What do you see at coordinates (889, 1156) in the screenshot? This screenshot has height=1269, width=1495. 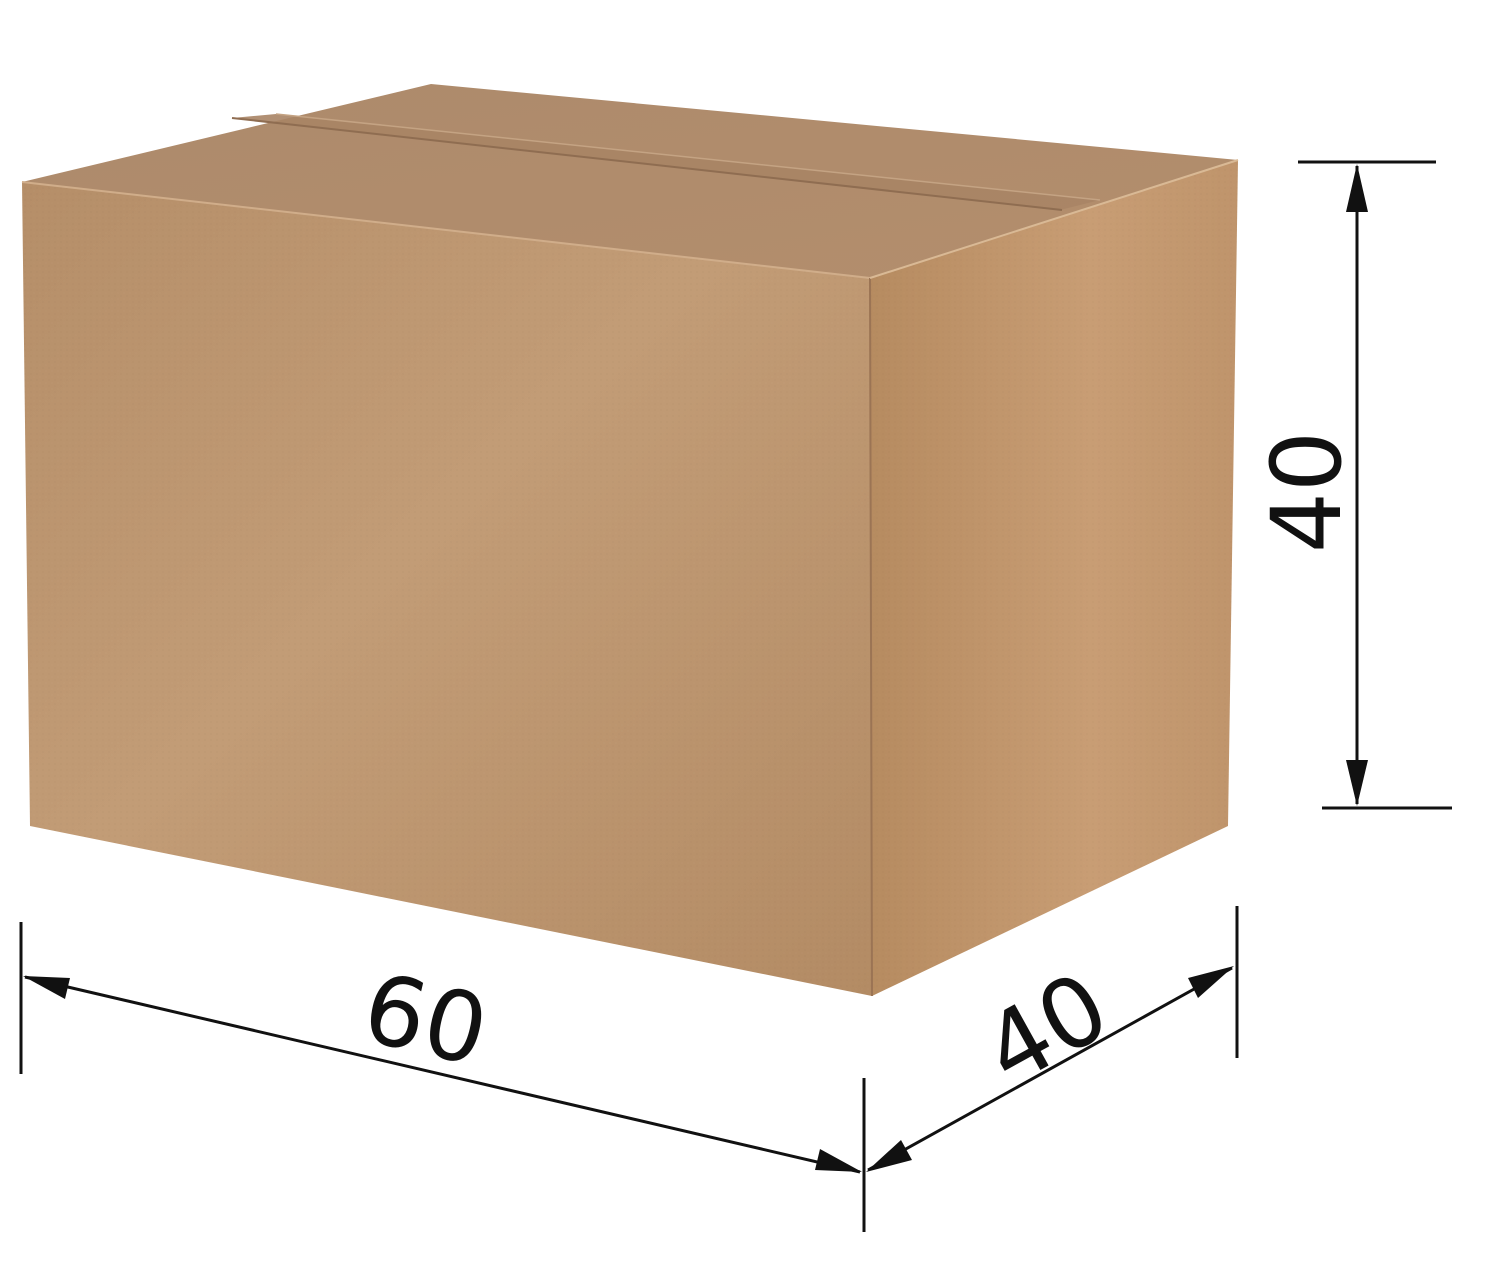 I see `width-arrow-left` at bounding box center [889, 1156].